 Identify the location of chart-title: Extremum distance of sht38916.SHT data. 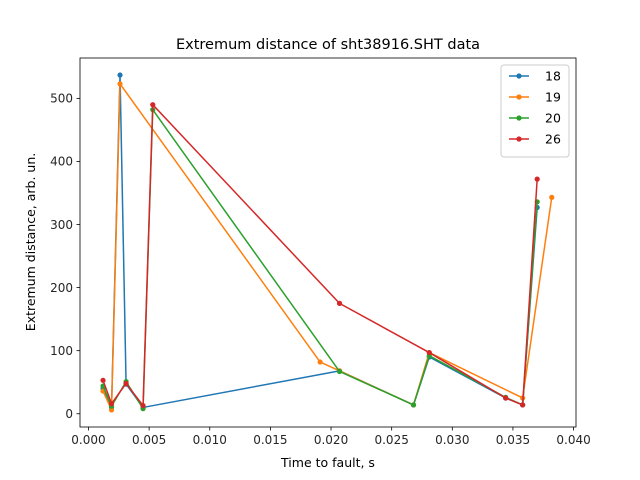
(328, 45).